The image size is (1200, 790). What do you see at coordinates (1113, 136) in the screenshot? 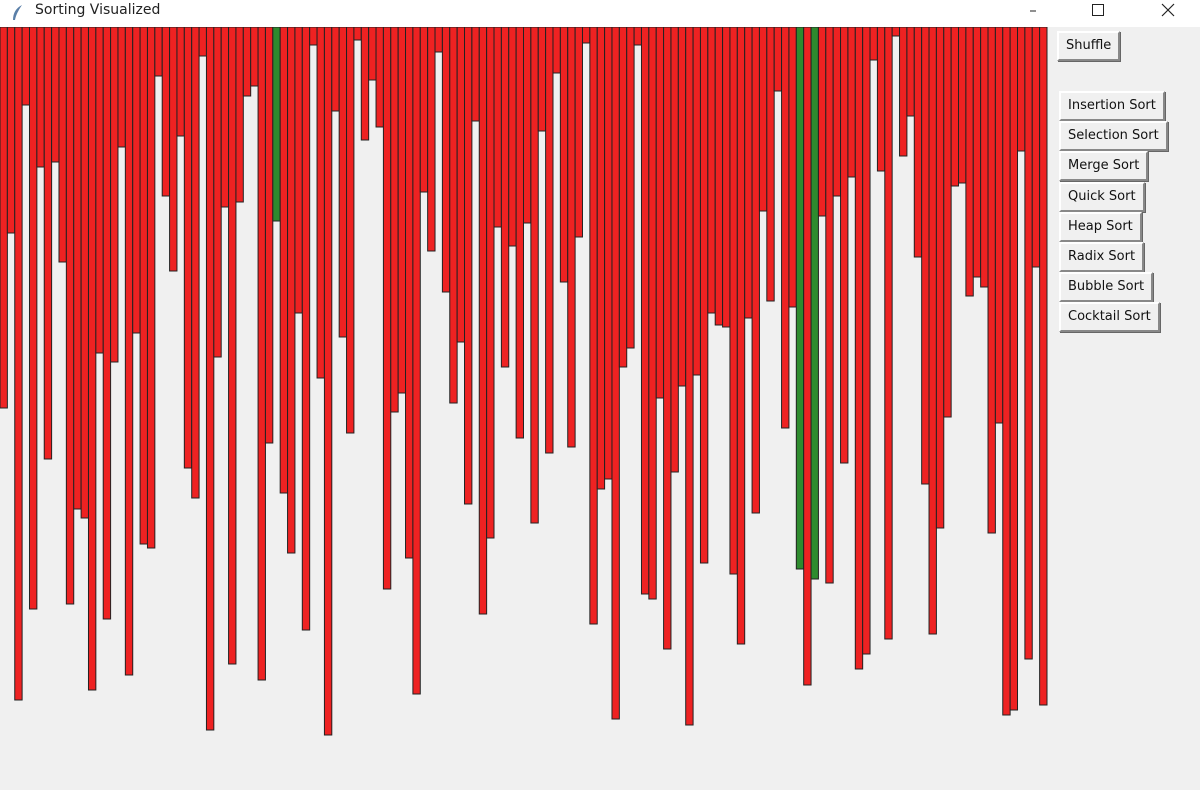
I see `sort-button: Selection Sort` at bounding box center [1113, 136].